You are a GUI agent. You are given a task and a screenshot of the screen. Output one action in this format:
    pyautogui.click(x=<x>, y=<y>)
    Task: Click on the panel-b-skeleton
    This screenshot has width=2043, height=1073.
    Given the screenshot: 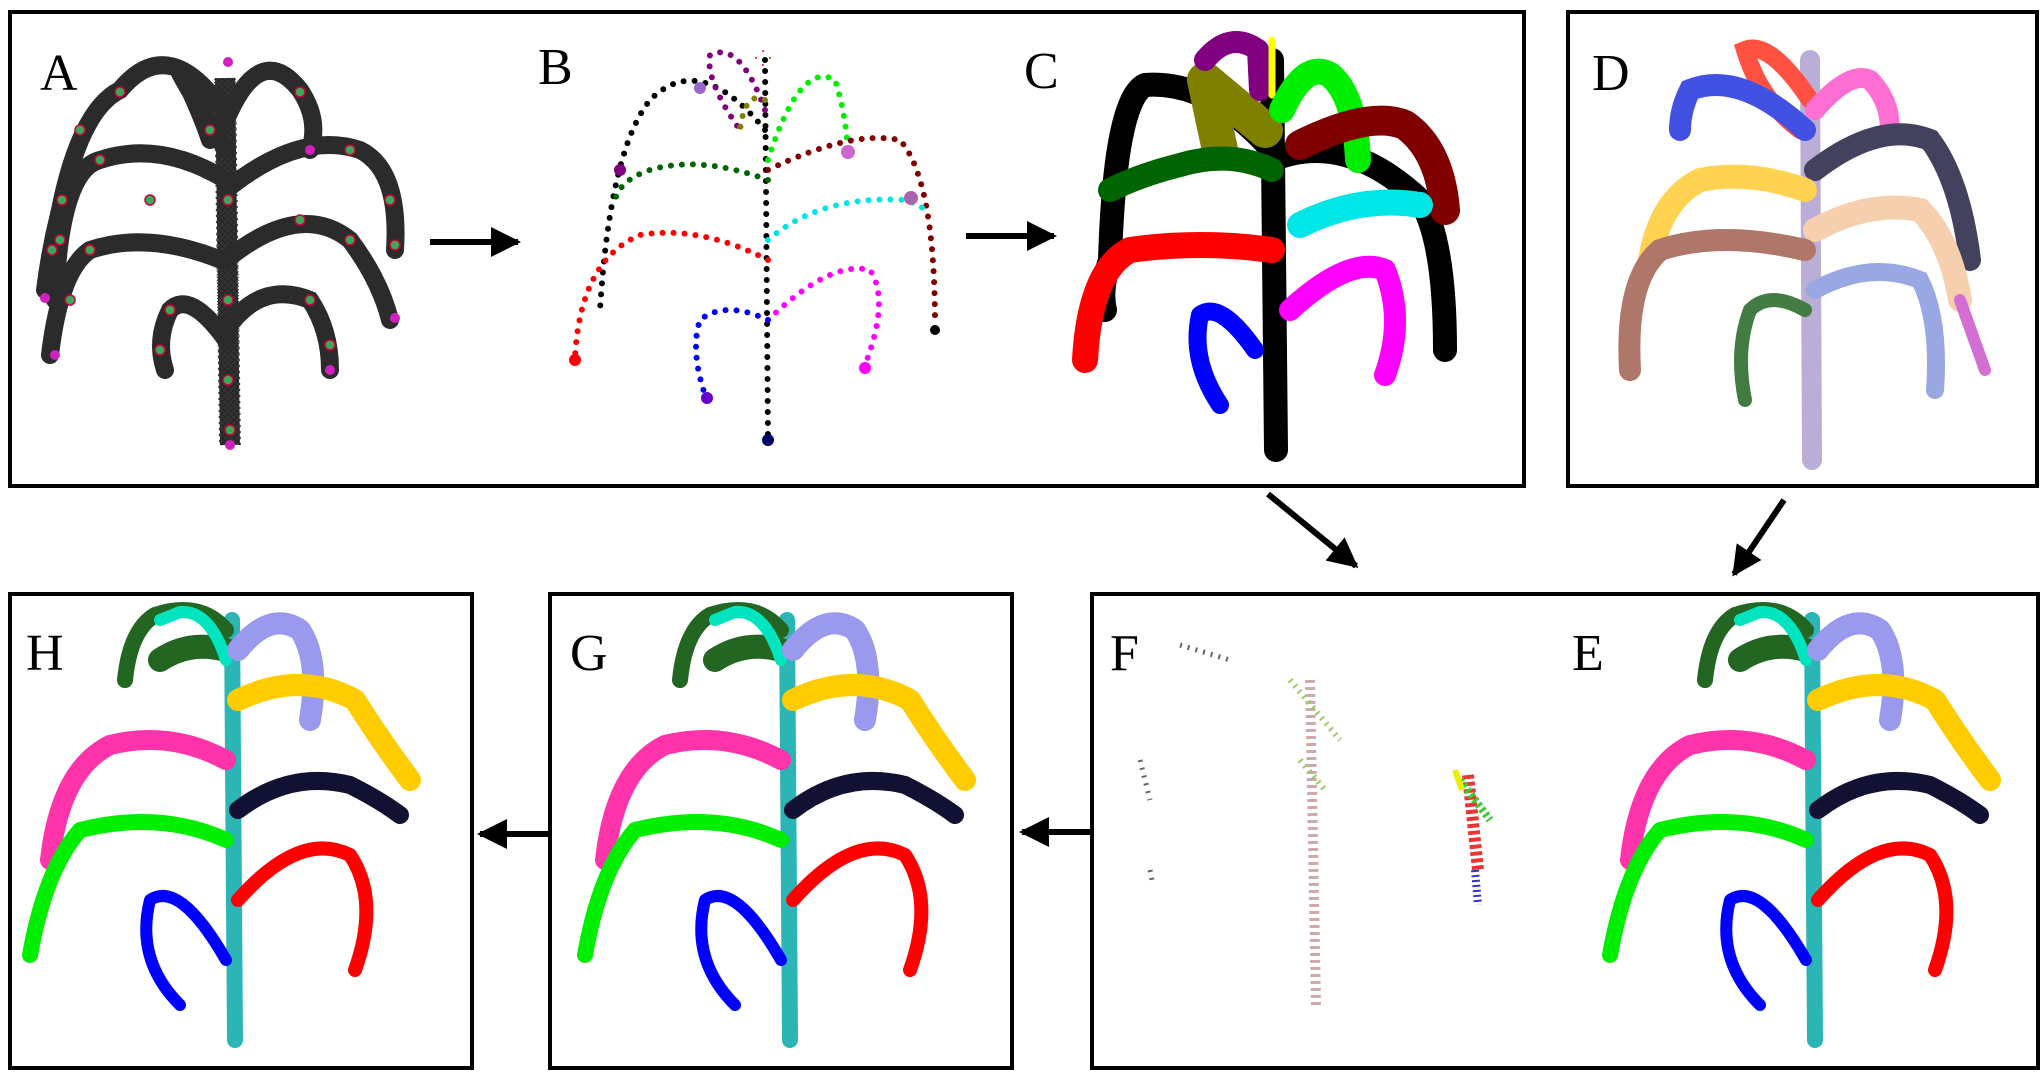 What is the action you would take?
    pyautogui.click(x=754, y=247)
    